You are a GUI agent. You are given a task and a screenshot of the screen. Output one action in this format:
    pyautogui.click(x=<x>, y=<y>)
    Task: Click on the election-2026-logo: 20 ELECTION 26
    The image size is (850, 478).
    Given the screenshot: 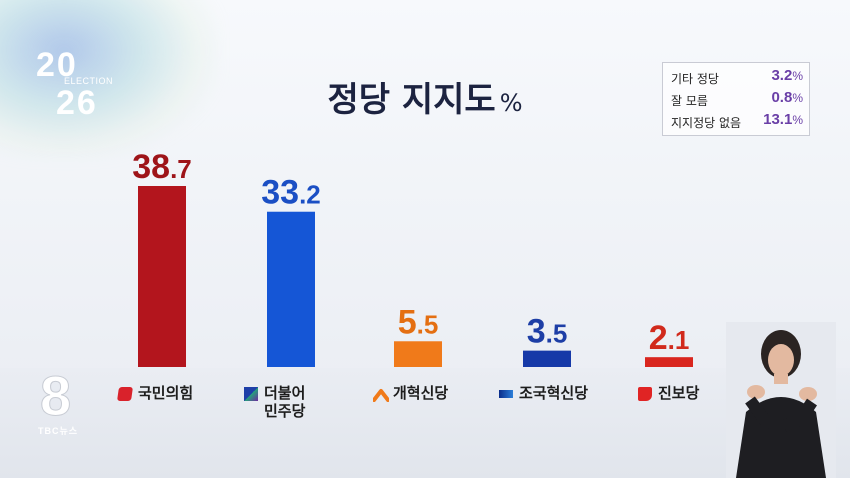 What is the action you would take?
    pyautogui.click(x=74, y=86)
    